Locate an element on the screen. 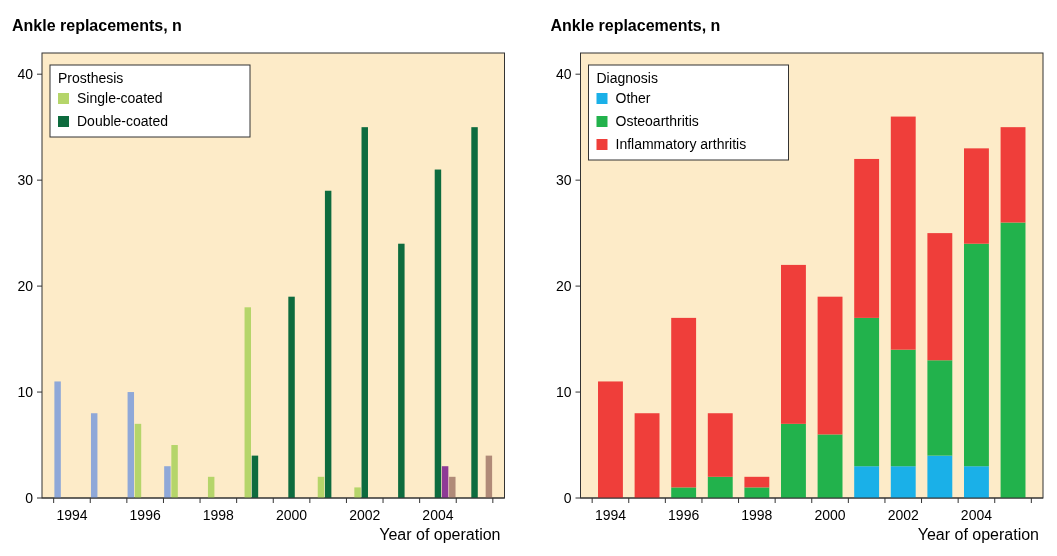 Image resolution: width=1057 pixels, height=556 pixels. legend-title: Diagnosis is located at coordinates (627, 78).